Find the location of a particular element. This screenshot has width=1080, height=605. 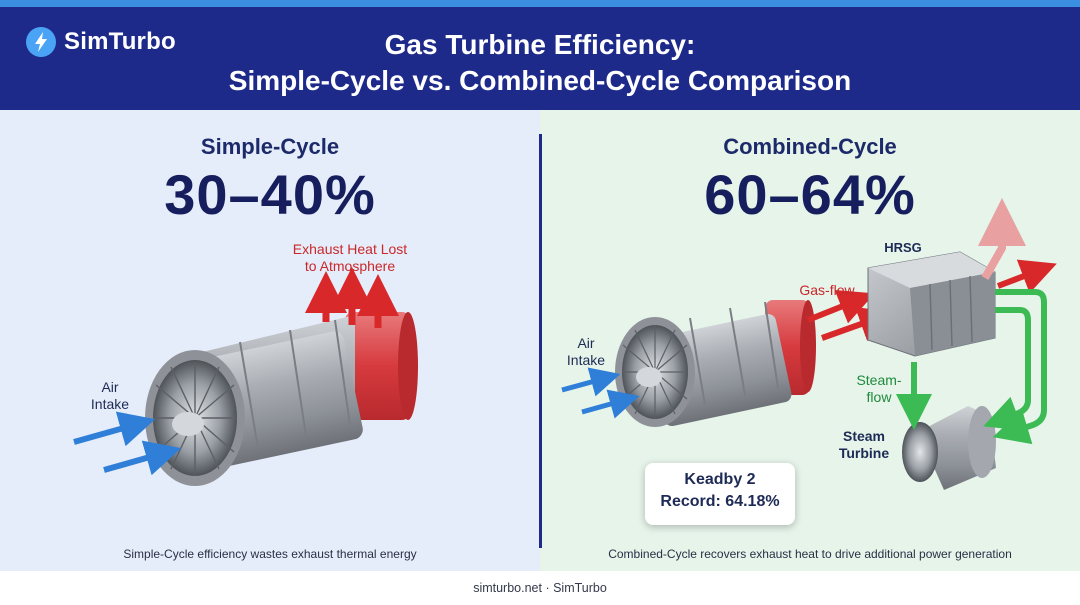

combined-cycle-turbine is located at coordinates (715, 363).